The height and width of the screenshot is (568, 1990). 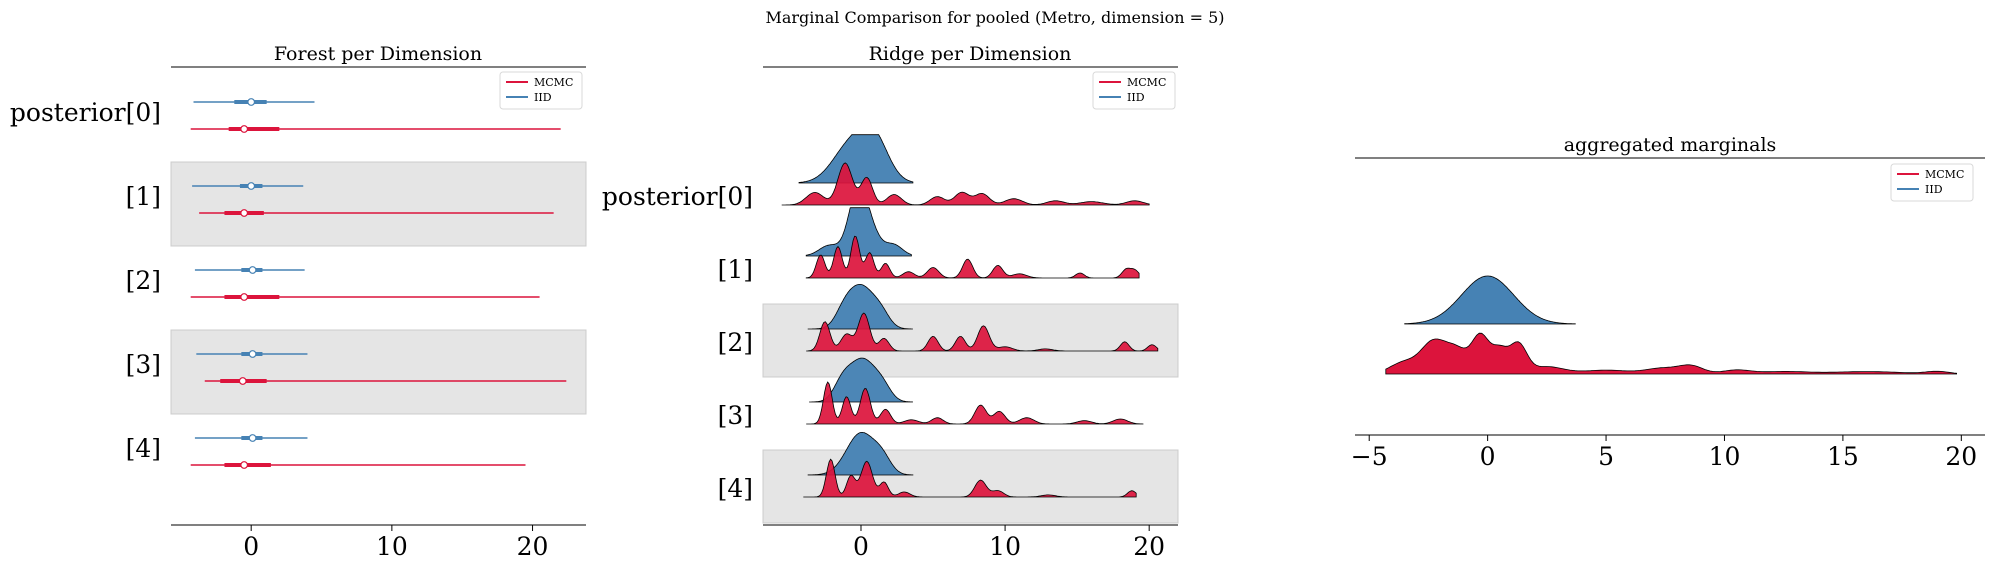 I want to click on forest-intervals, so click(x=378, y=283).